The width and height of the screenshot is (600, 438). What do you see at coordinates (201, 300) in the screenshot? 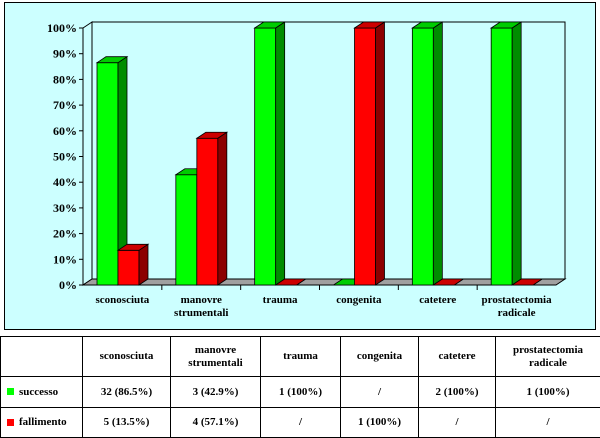
I see `x-tick-label: manovre` at bounding box center [201, 300].